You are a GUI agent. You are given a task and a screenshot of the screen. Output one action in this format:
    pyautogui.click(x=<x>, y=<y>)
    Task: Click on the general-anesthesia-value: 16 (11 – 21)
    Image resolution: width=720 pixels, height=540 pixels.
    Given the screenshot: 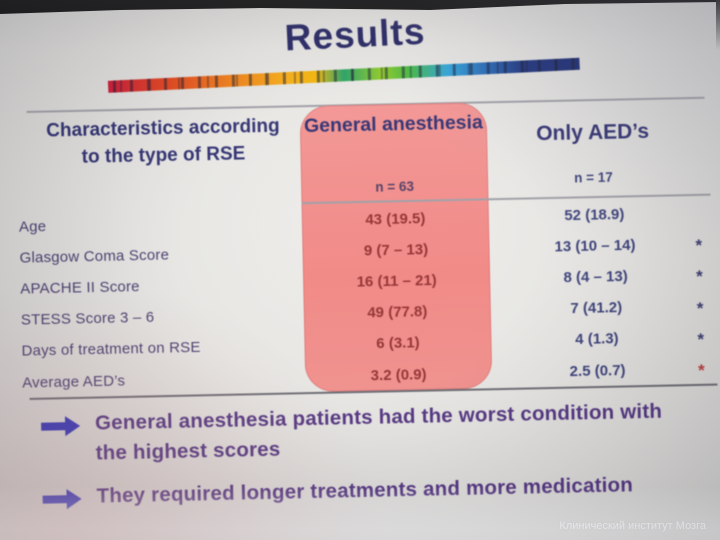 What is the action you would take?
    pyautogui.click(x=396, y=281)
    